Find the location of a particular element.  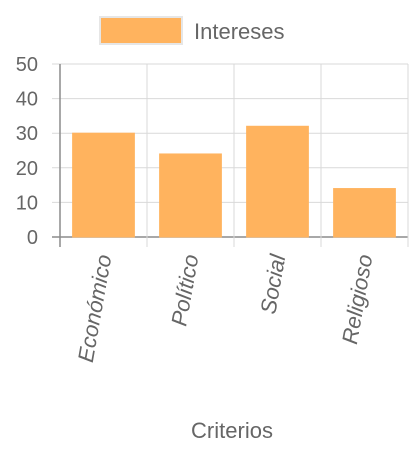

y-tick-label: 40 is located at coordinates (27, 100).